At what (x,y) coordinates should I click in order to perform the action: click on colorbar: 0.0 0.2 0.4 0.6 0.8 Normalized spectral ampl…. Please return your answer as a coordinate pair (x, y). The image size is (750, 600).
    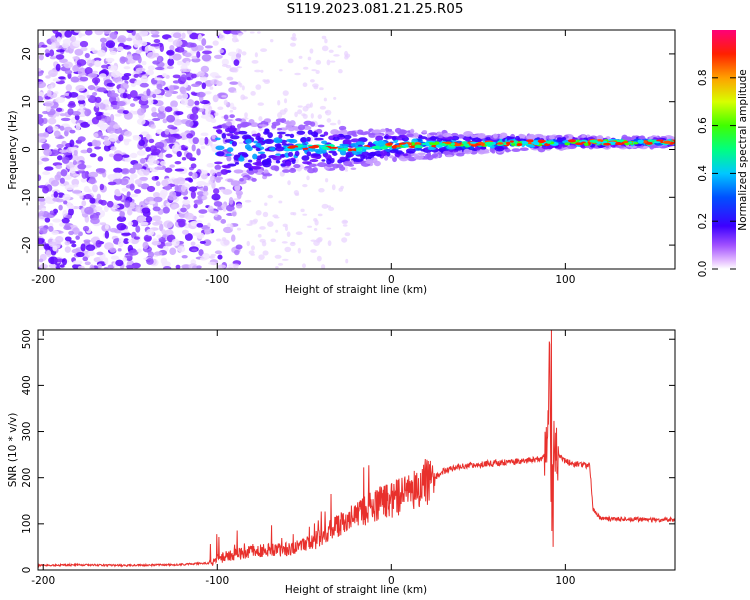
    Looking at the image, I should click on (723, 153).